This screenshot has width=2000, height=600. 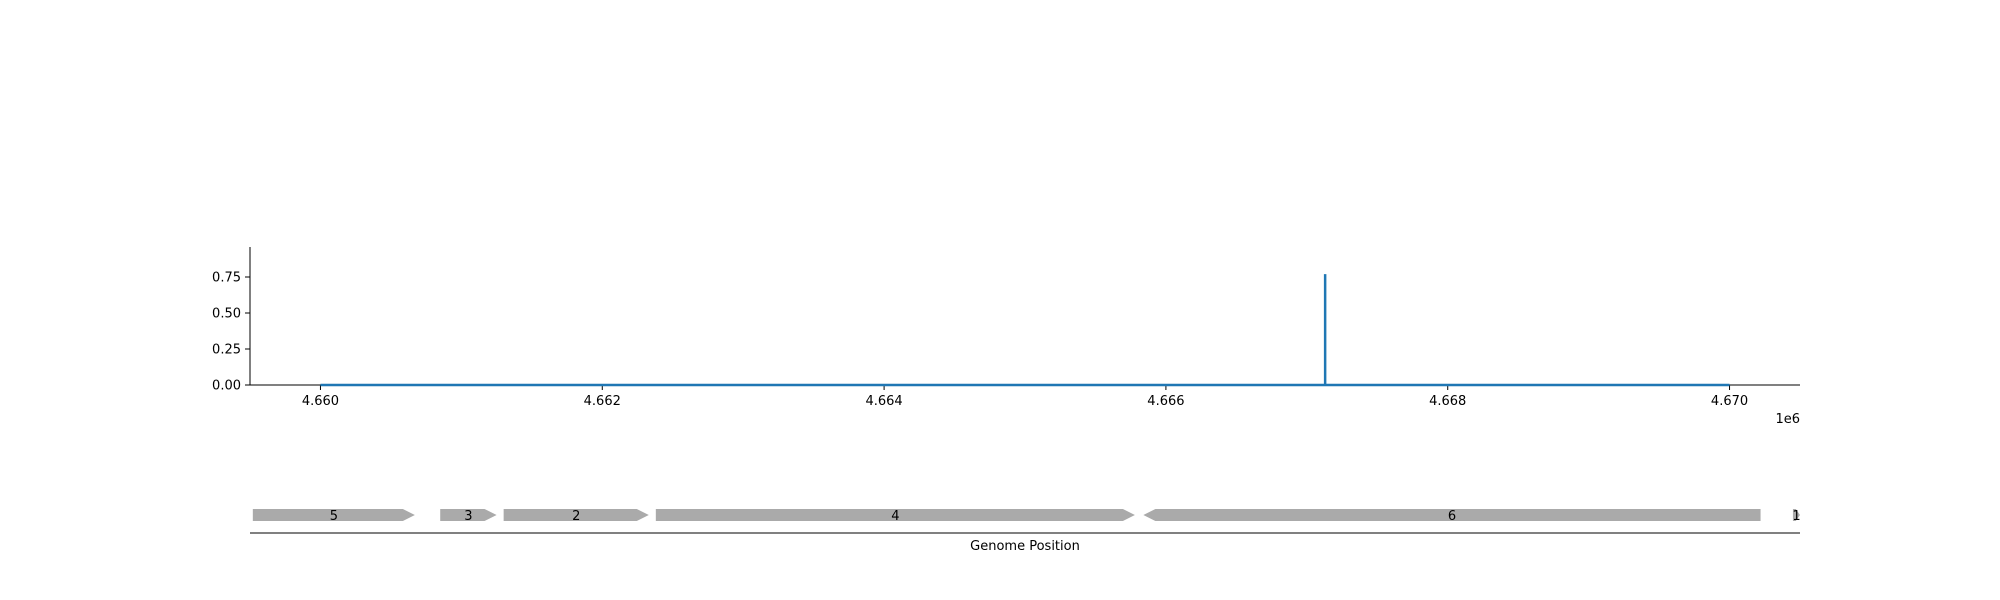 I want to click on x-tick-label: 4.666, so click(x=1165, y=401).